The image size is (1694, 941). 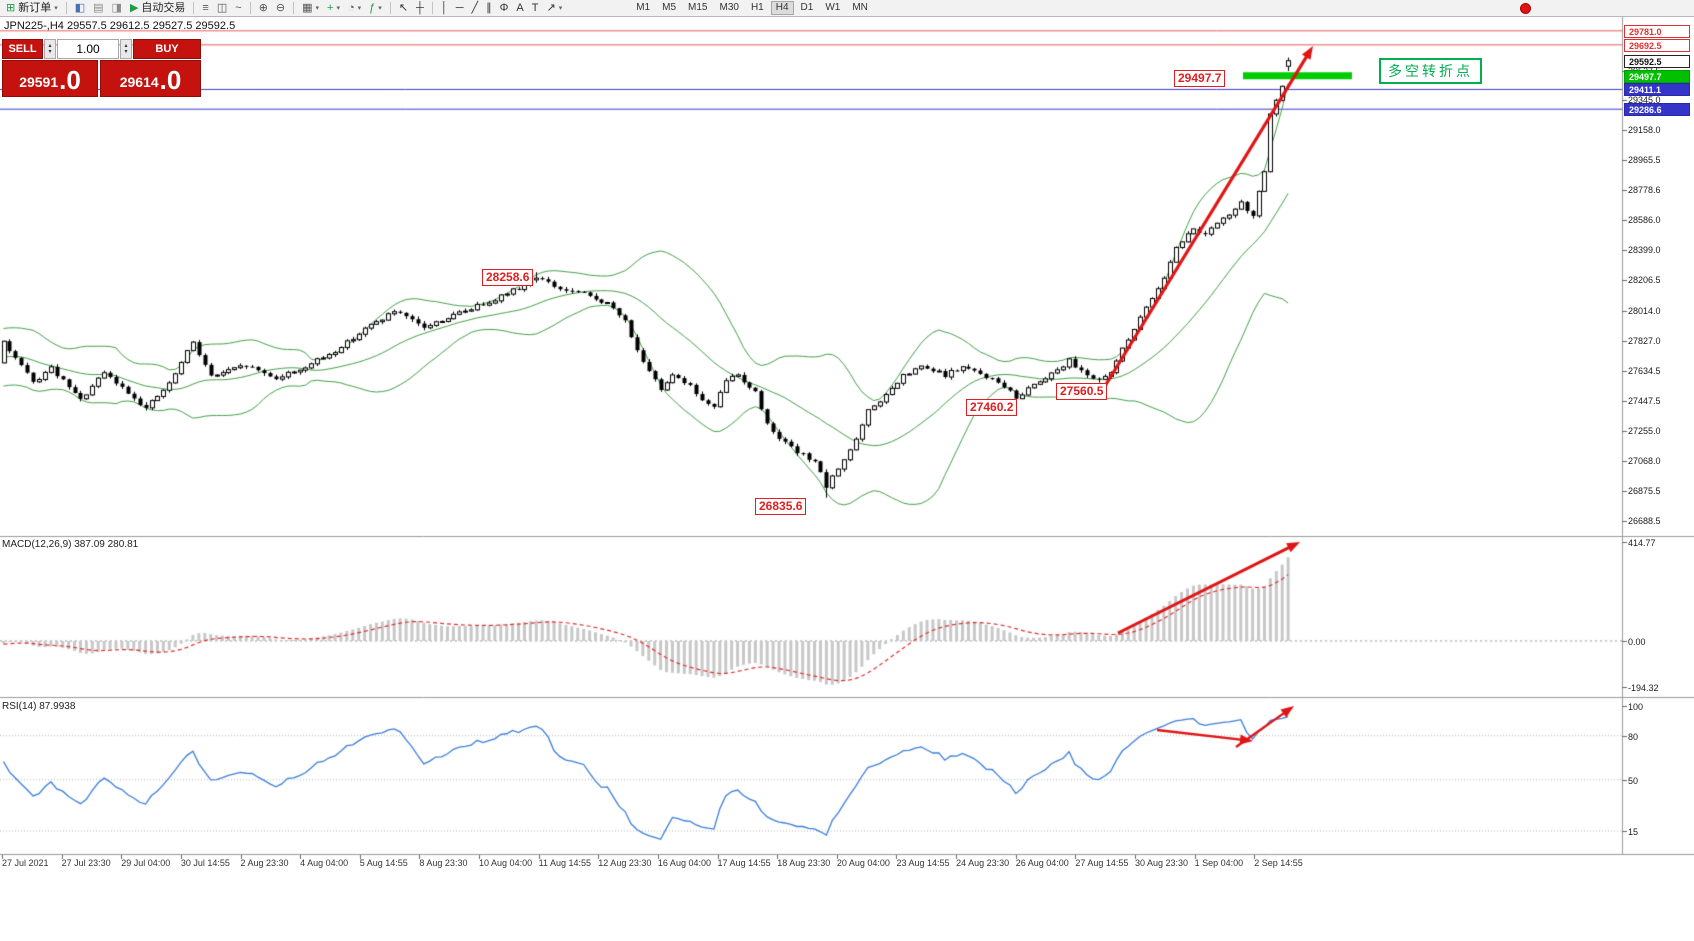 I want to click on time-axis-label: 11 Aug 14:55, so click(x=565, y=863).